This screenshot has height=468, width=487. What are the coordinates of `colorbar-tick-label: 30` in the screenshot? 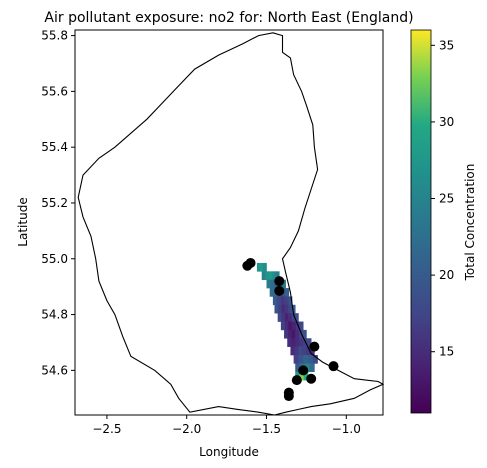 It's located at (446, 122).